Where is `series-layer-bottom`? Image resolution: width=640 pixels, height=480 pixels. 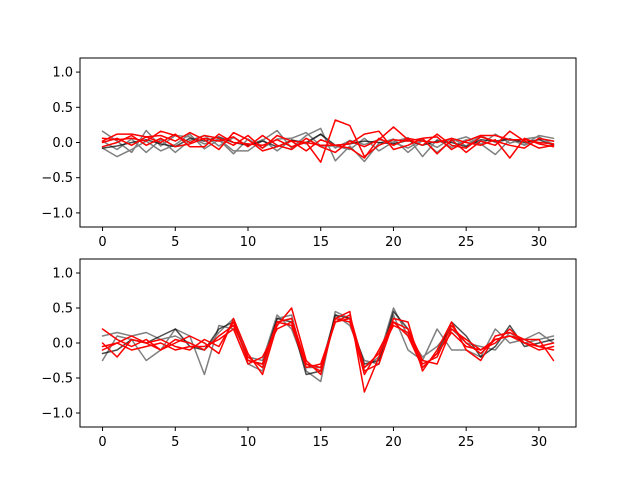 series-layer-bottom is located at coordinates (328, 350).